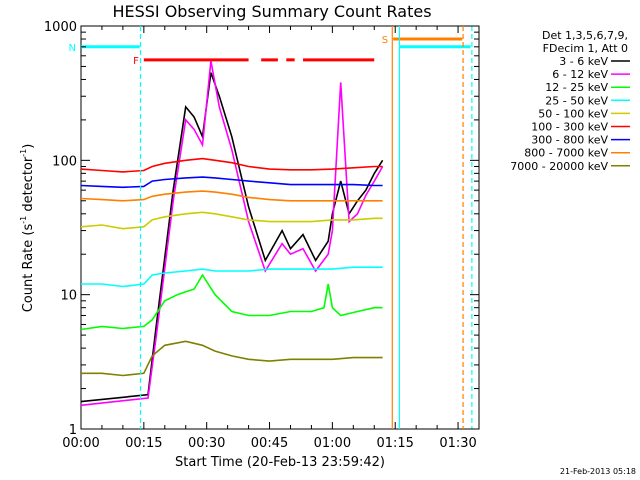  I want to click on x-tick-label-4: 01:00, so click(332, 443).